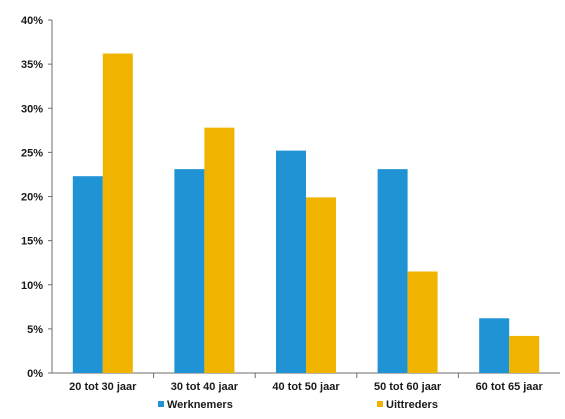 This screenshot has height=419, width=565. I want to click on x-tick-label: 30 tot 40 jaar, so click(205, 387).